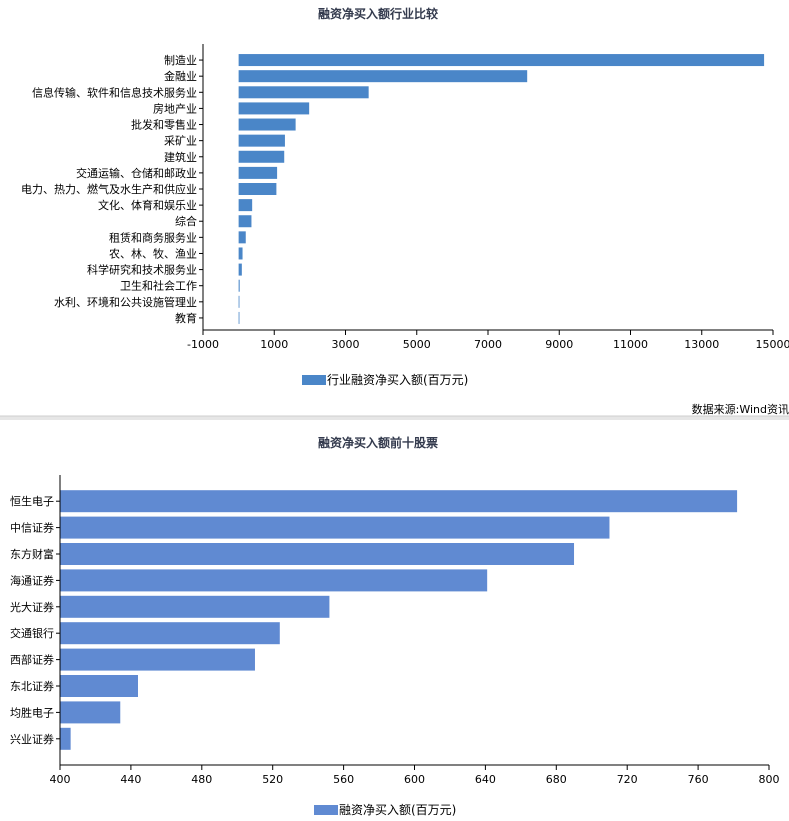  Describe the element at coordinates (60, 779) in the screenshot. I see `x-tick-label: 400` at that location.